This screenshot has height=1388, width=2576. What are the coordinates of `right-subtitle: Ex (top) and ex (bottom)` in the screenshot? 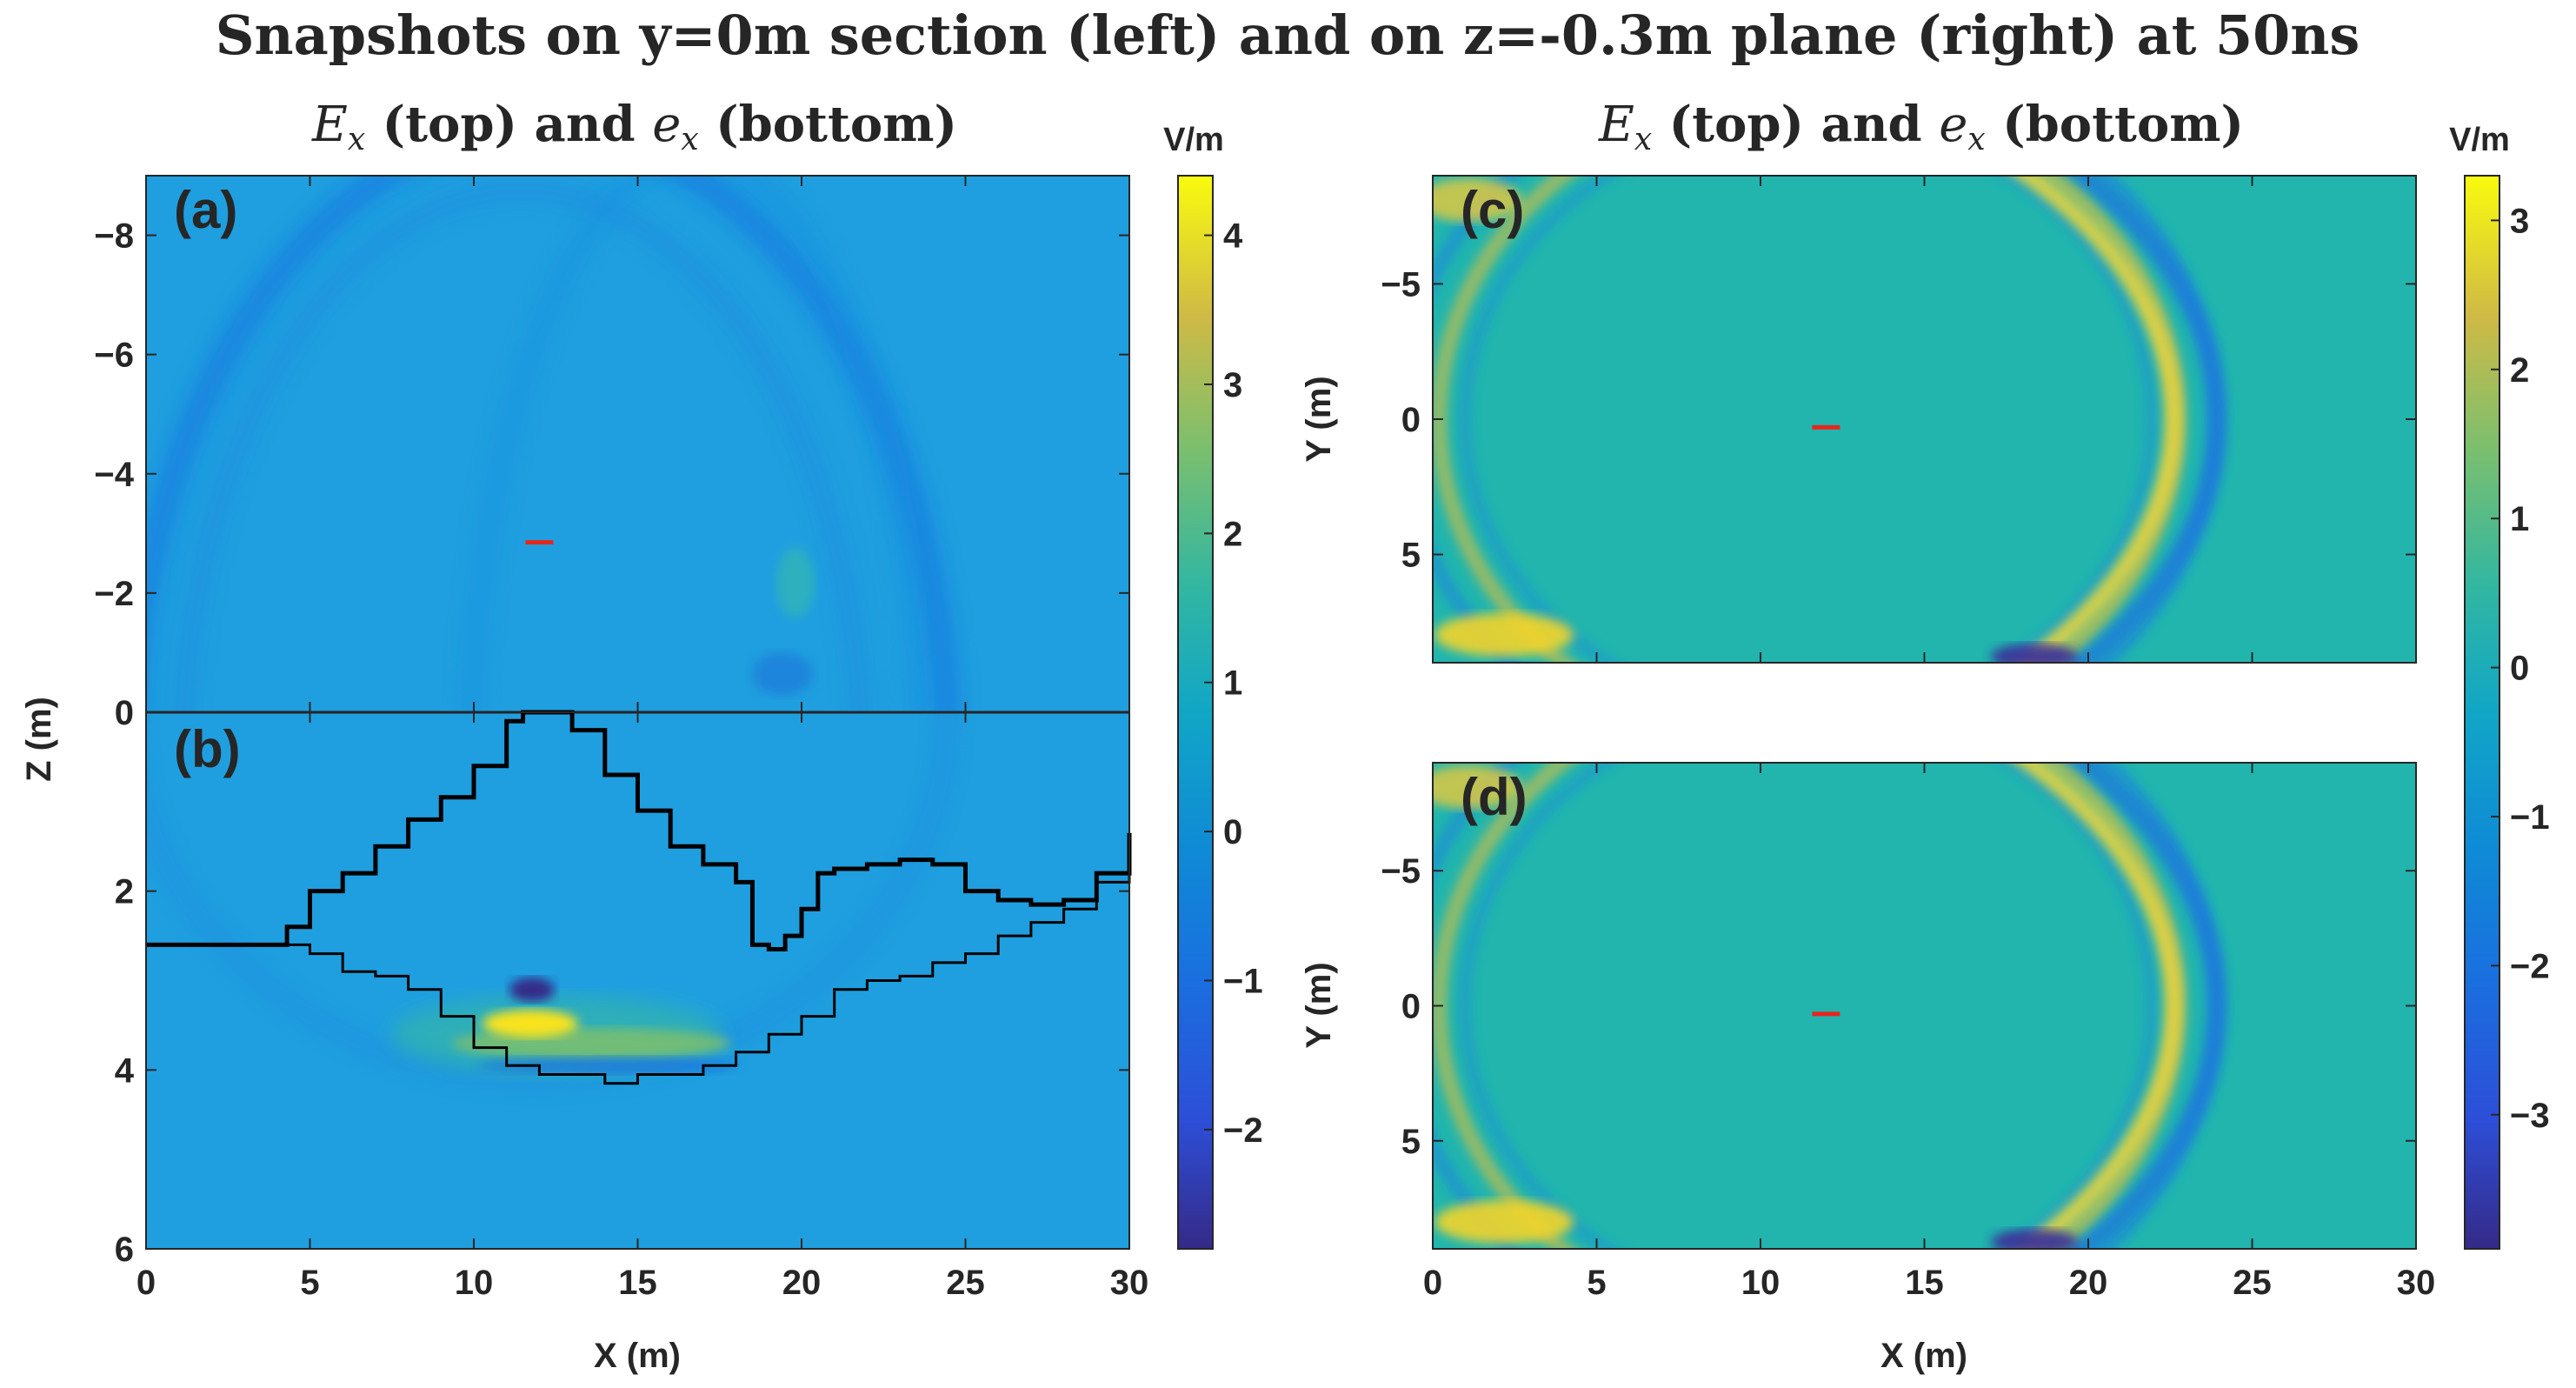 It's located at (1921, 126).